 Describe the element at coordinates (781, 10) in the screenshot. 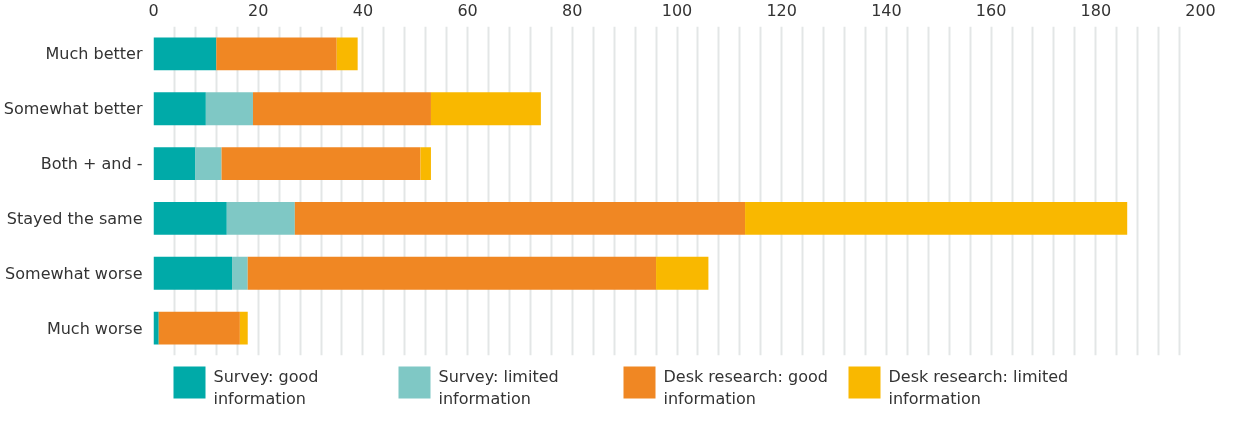

I see `x-tick-label: 120` at that location.